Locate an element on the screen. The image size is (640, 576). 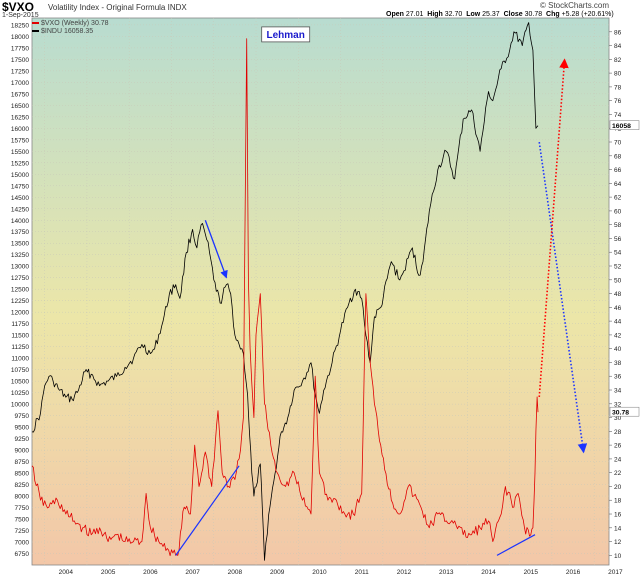
last-label-vxo: 30.78 is located at coordinates (620, 413).